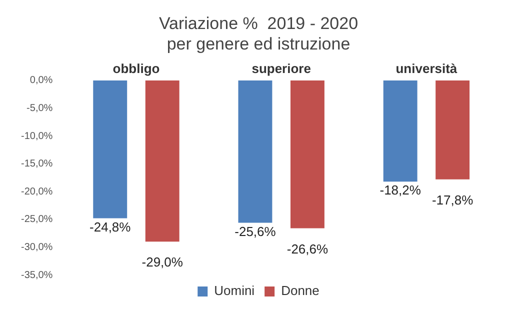 The image size is (527, 320). I want to click on x-tick-label: università, so click(427, 68).